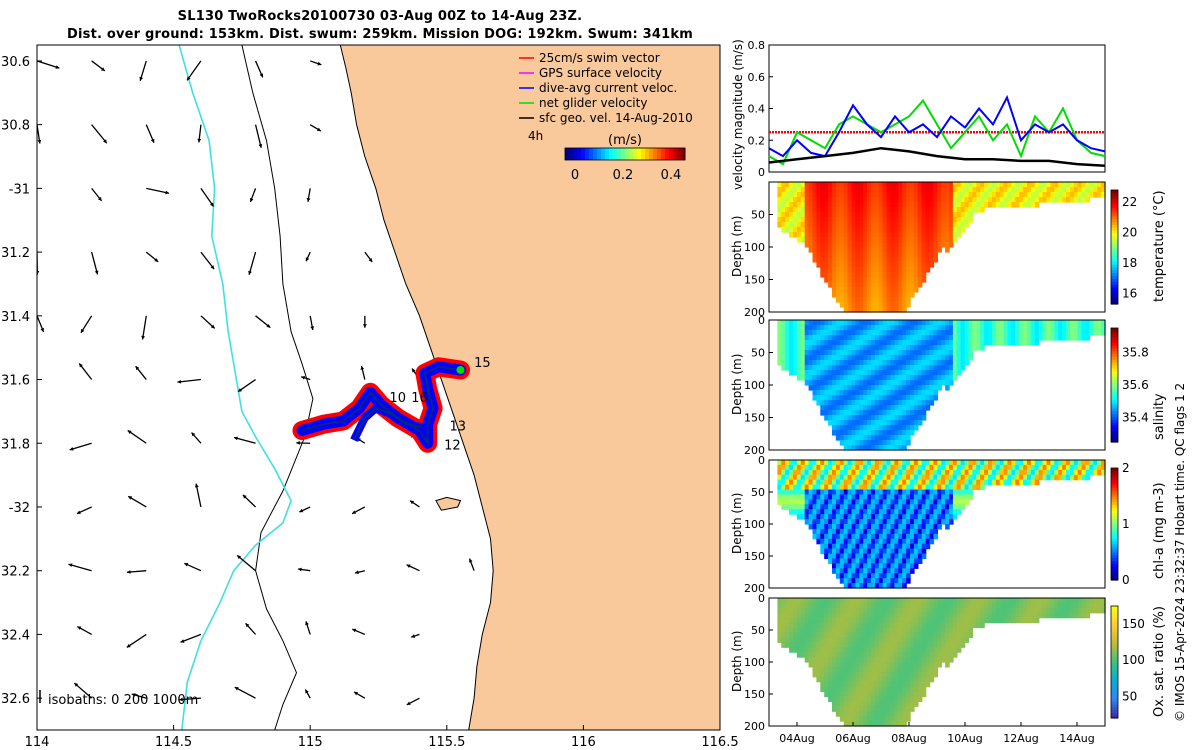  I want to click on map-ytick-label: 30.8, so click(15, 126).